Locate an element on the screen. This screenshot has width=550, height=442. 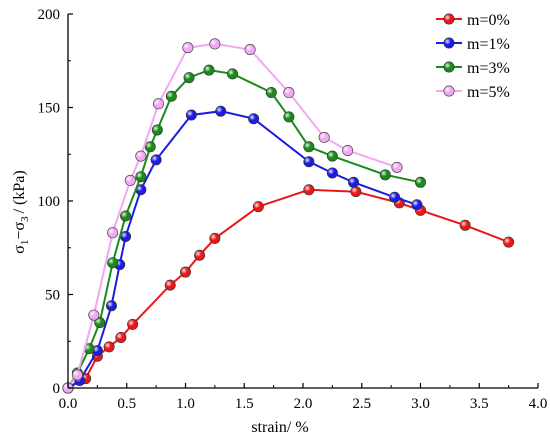
legend-item: m=0% is located at coordinates (473, 20).